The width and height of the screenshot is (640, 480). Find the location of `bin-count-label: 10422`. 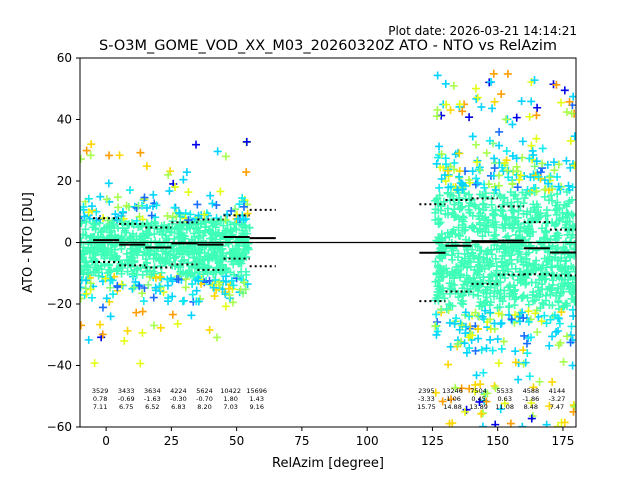

bin-count-label: 10422 is located at coordinates (230, 391).